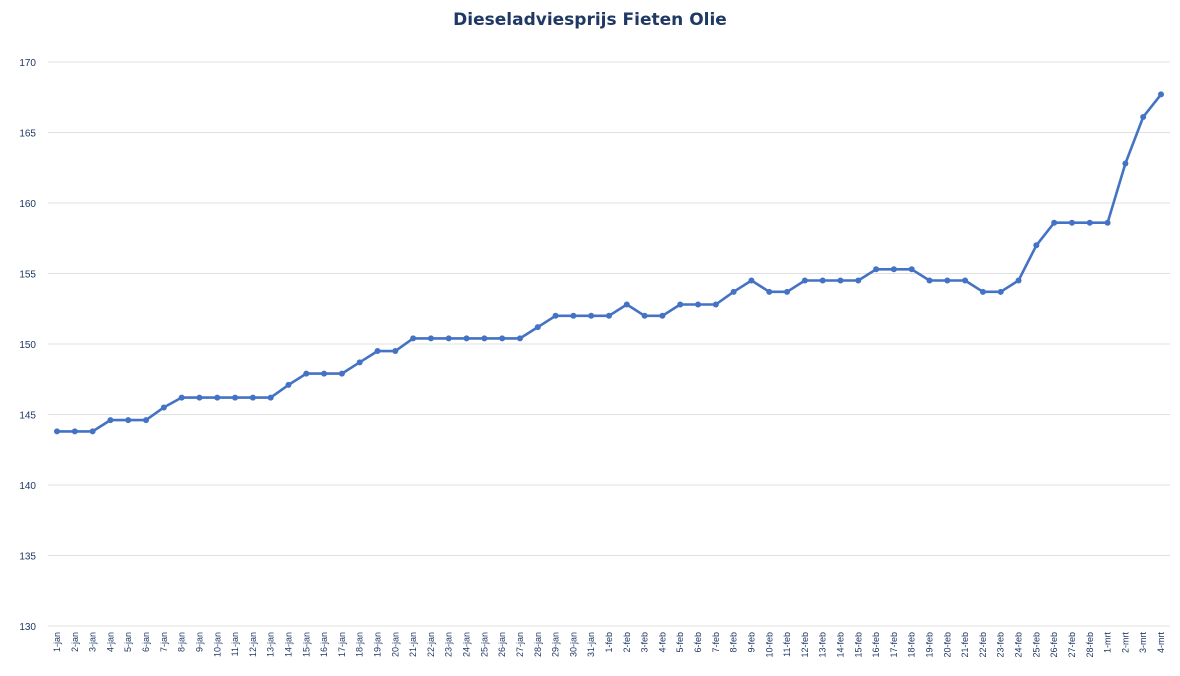  I want to click on x-tick-label: 30-jan, so click(573, 644).